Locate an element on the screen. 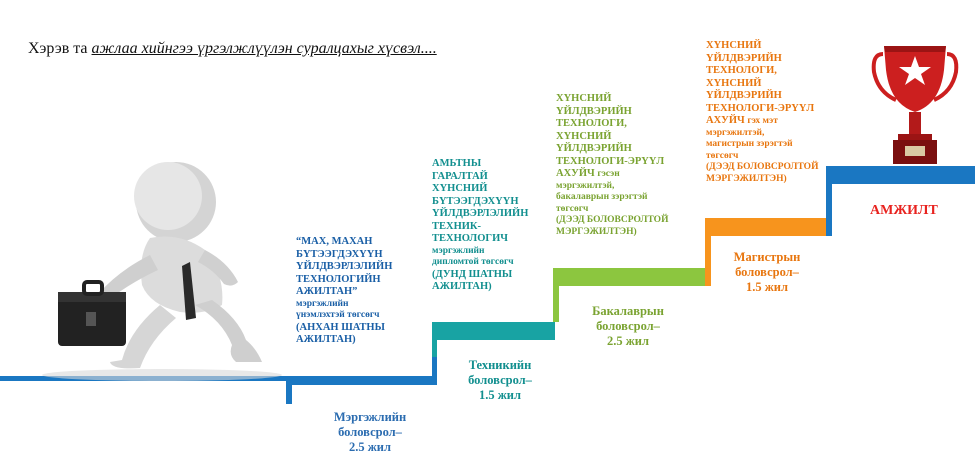 This screenshot has height=465, width=975. step-bachelor-tread is located at coordinates (630, 277).